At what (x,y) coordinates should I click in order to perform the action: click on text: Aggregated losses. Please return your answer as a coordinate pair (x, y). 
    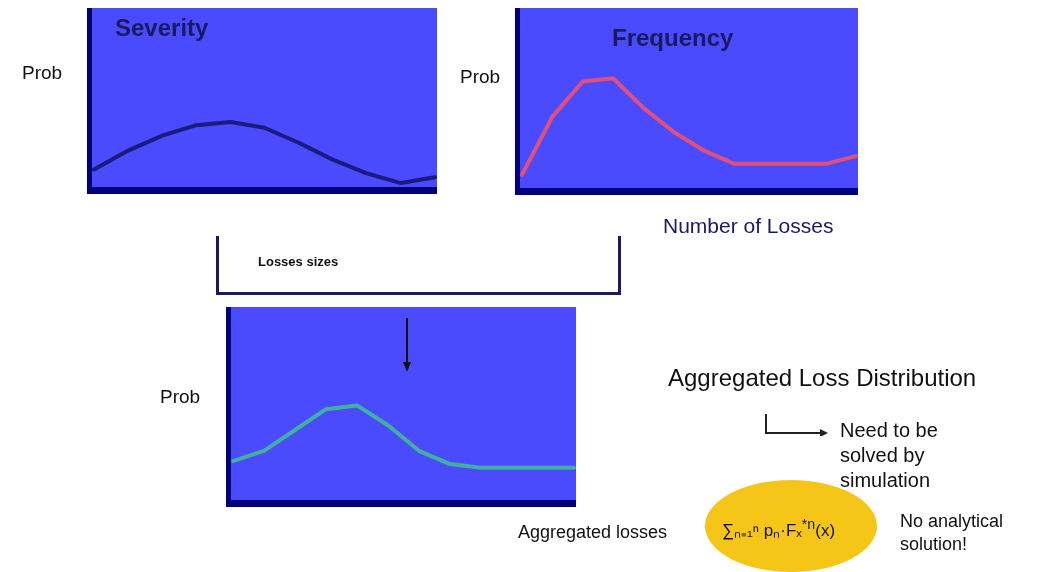
    Looking at the image, I should click on (593, 532).